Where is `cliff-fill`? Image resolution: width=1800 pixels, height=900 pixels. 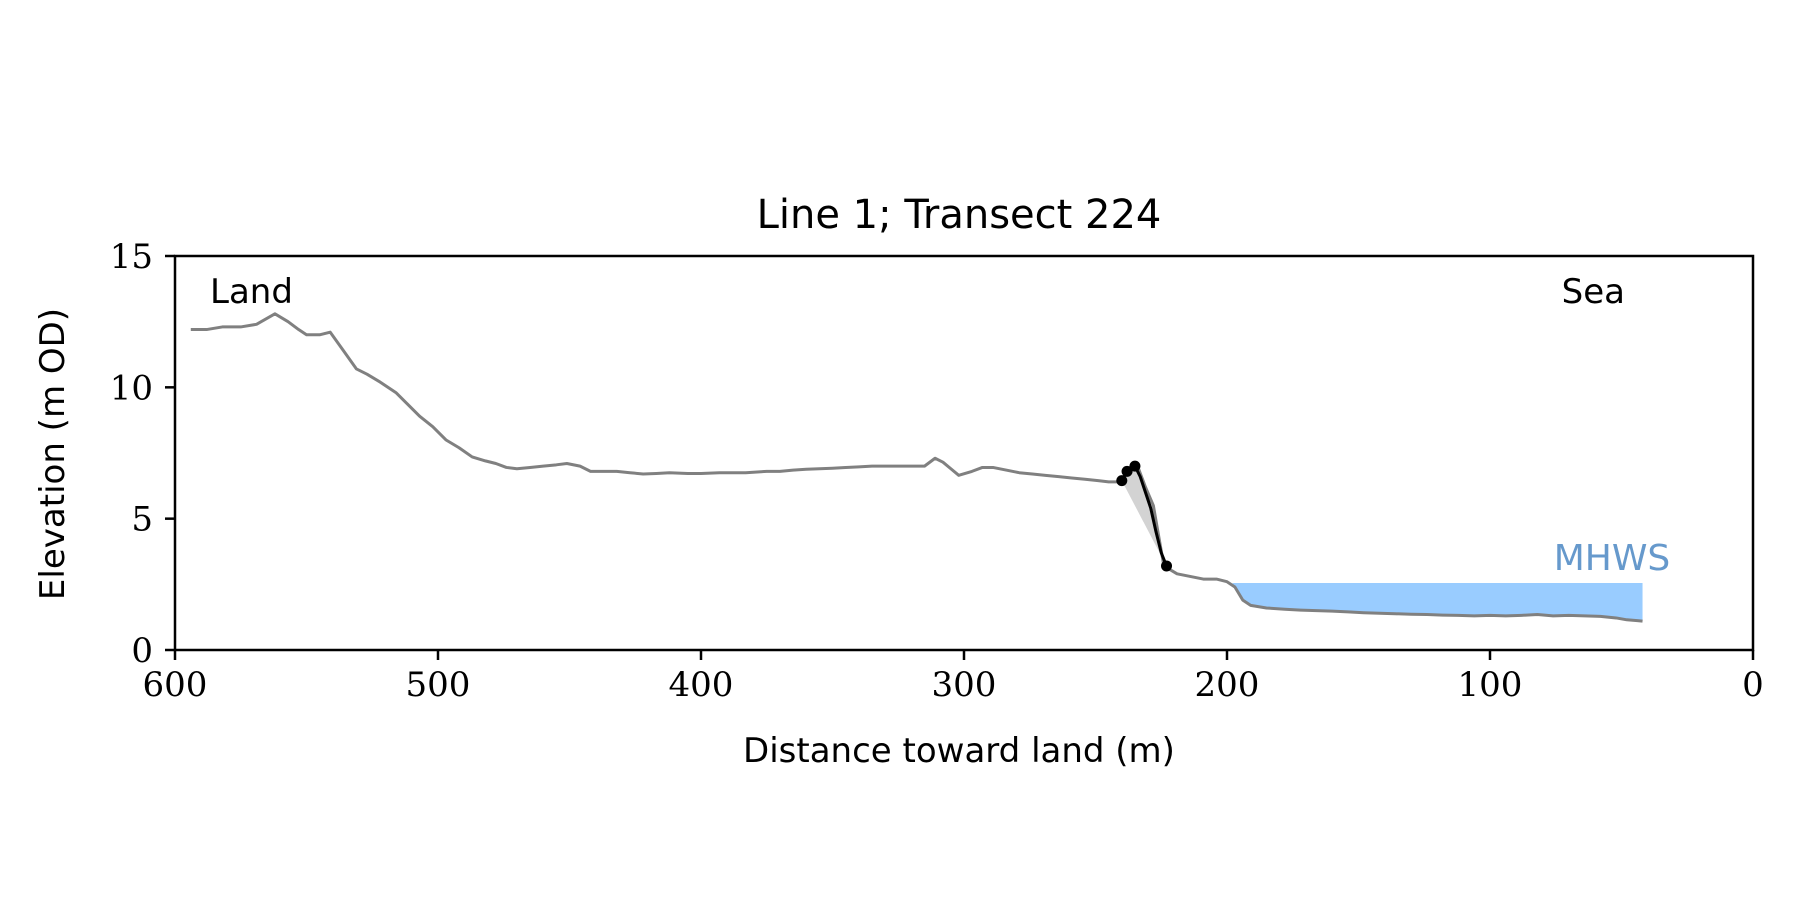 cliff-fill is located at coordinates (1144, 516).